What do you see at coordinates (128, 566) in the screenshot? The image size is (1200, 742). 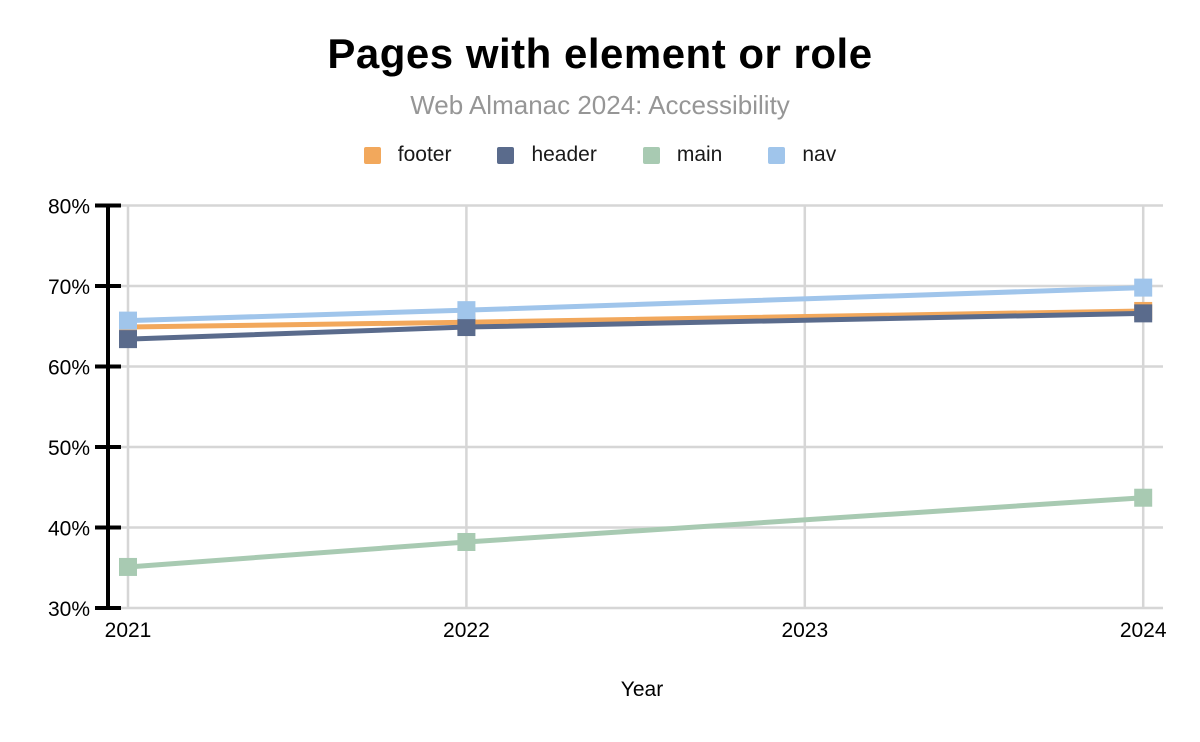 I see `marker-main-2021` at bounding box center [128, 566].